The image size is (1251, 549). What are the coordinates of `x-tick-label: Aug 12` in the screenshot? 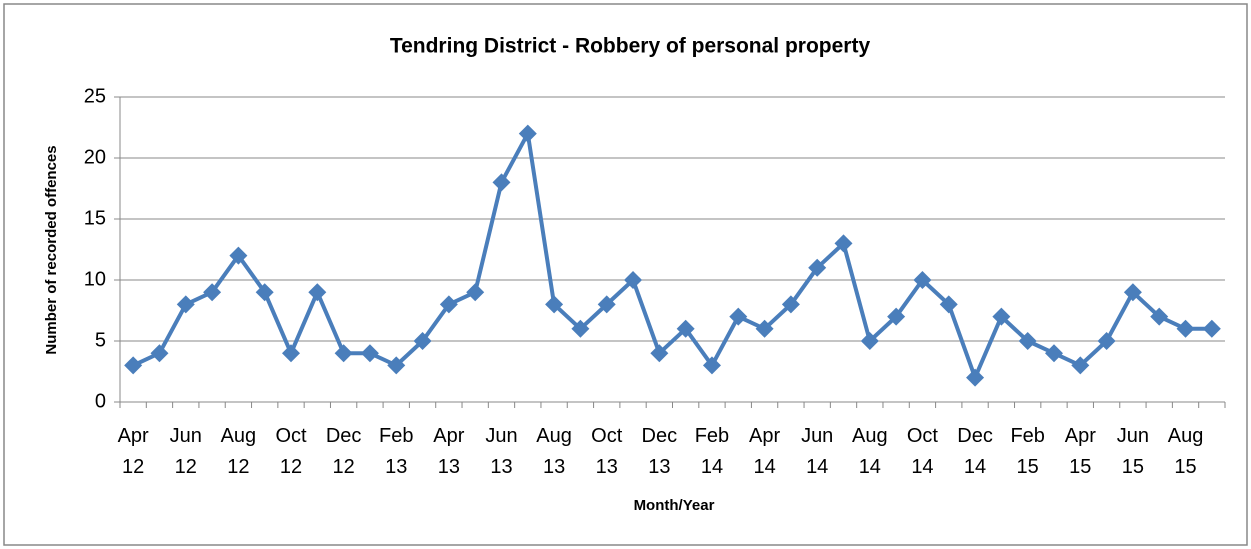 It's located at (238, 451).